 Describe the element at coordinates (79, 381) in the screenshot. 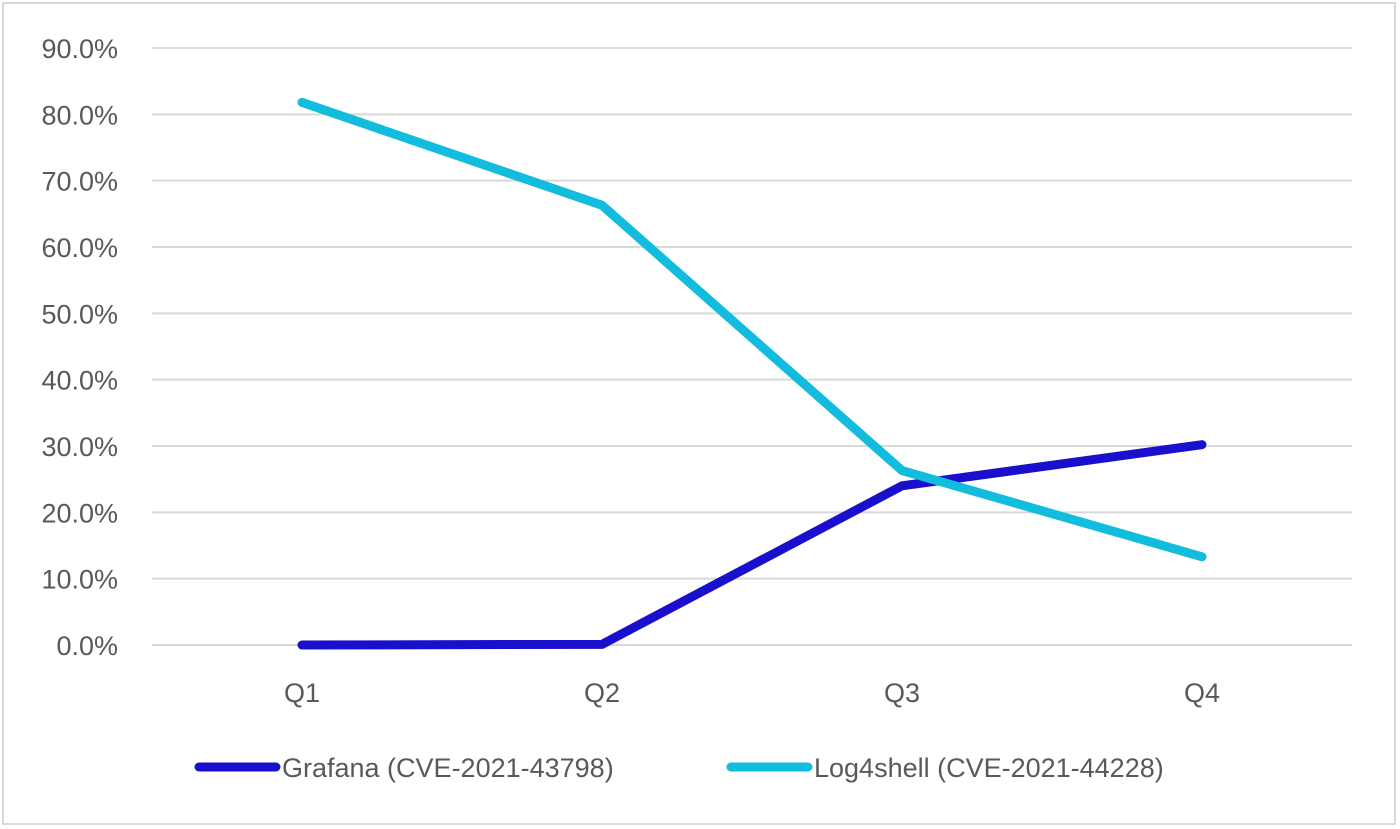

I see `y-tick-label: 40.0%` at that location.